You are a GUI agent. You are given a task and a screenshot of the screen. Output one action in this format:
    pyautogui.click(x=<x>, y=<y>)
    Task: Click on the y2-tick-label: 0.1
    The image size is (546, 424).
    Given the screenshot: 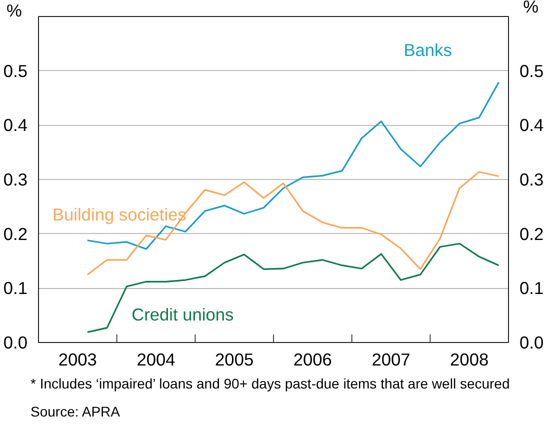 What is the action you would take?
    pyautogui.click(x=532, y=288)
    